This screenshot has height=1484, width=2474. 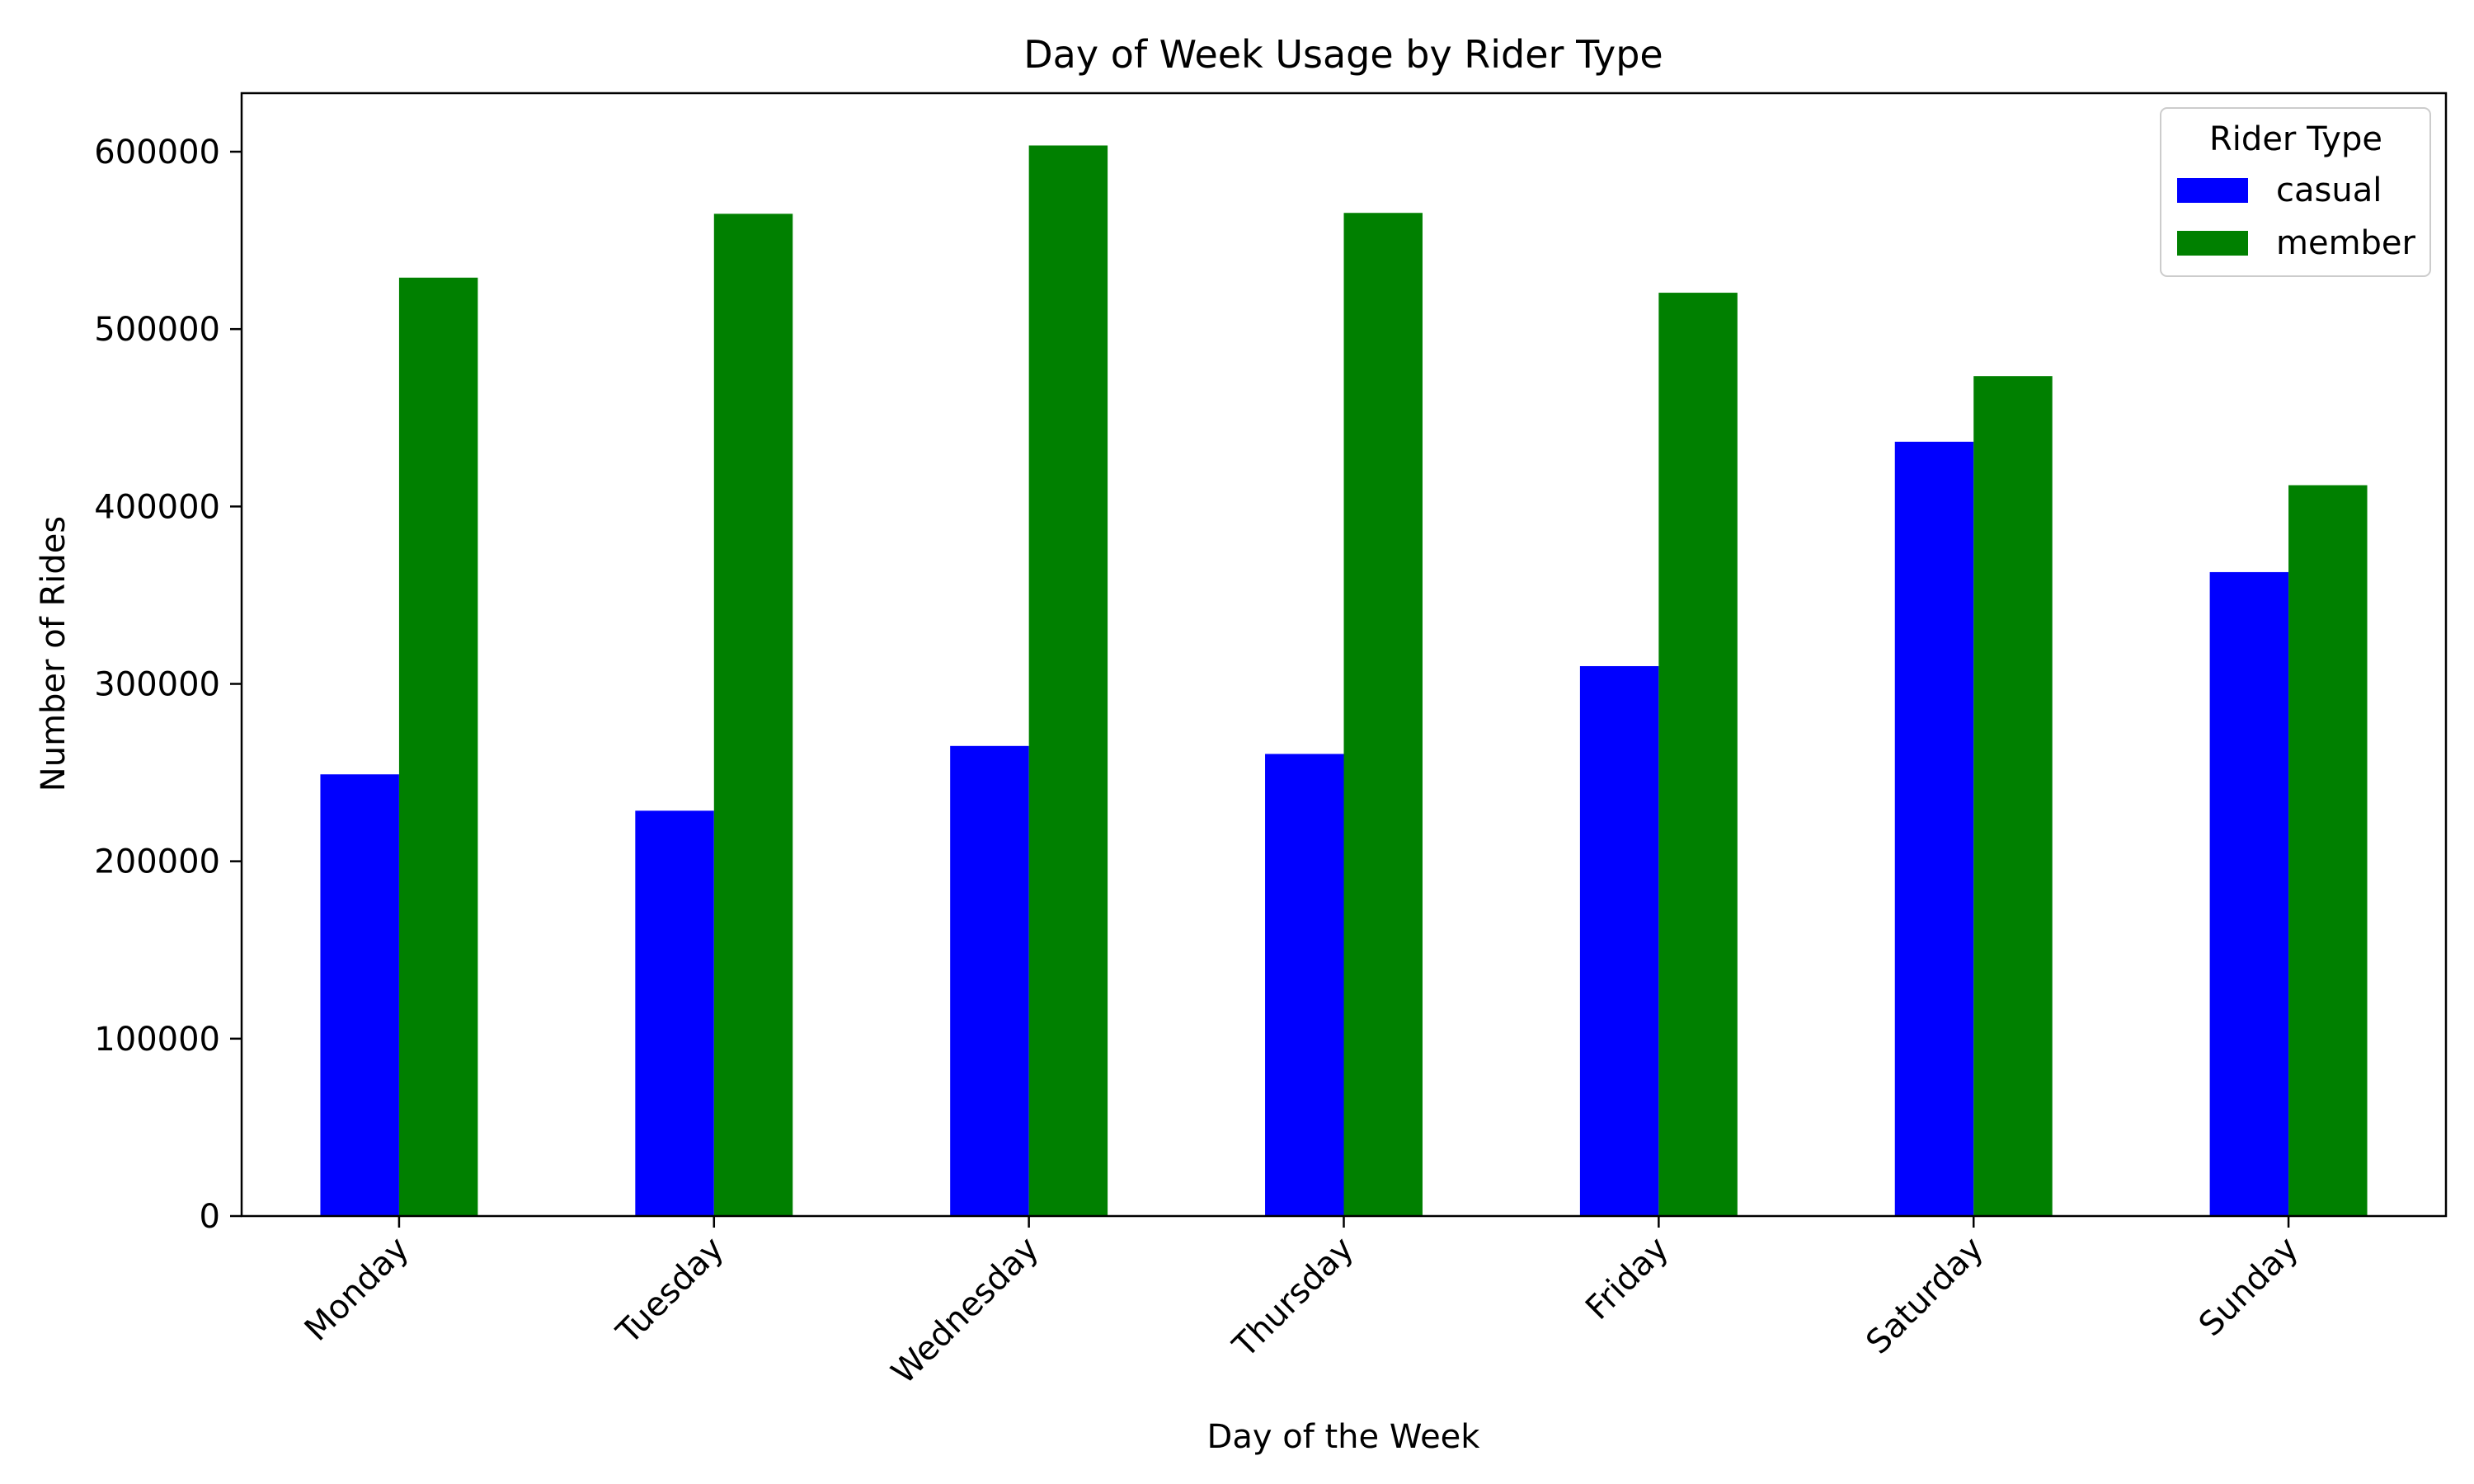 I want to click on y-tick-label: 500000, so click(x=157, y=330).